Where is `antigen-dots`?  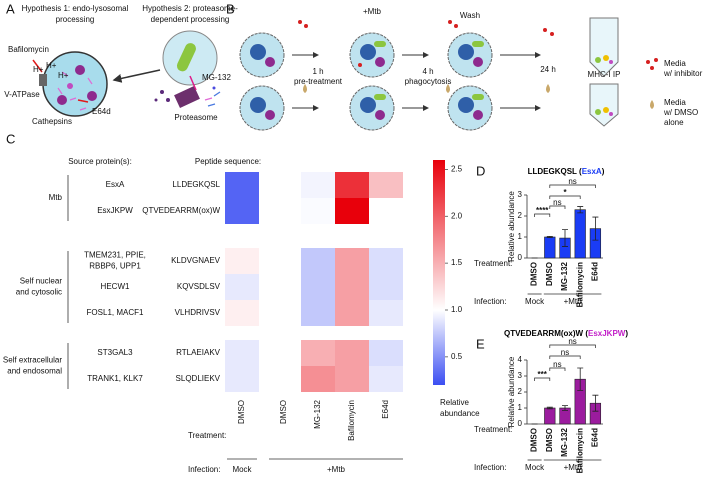 antigen-dots is located at coordinates (185, 94).